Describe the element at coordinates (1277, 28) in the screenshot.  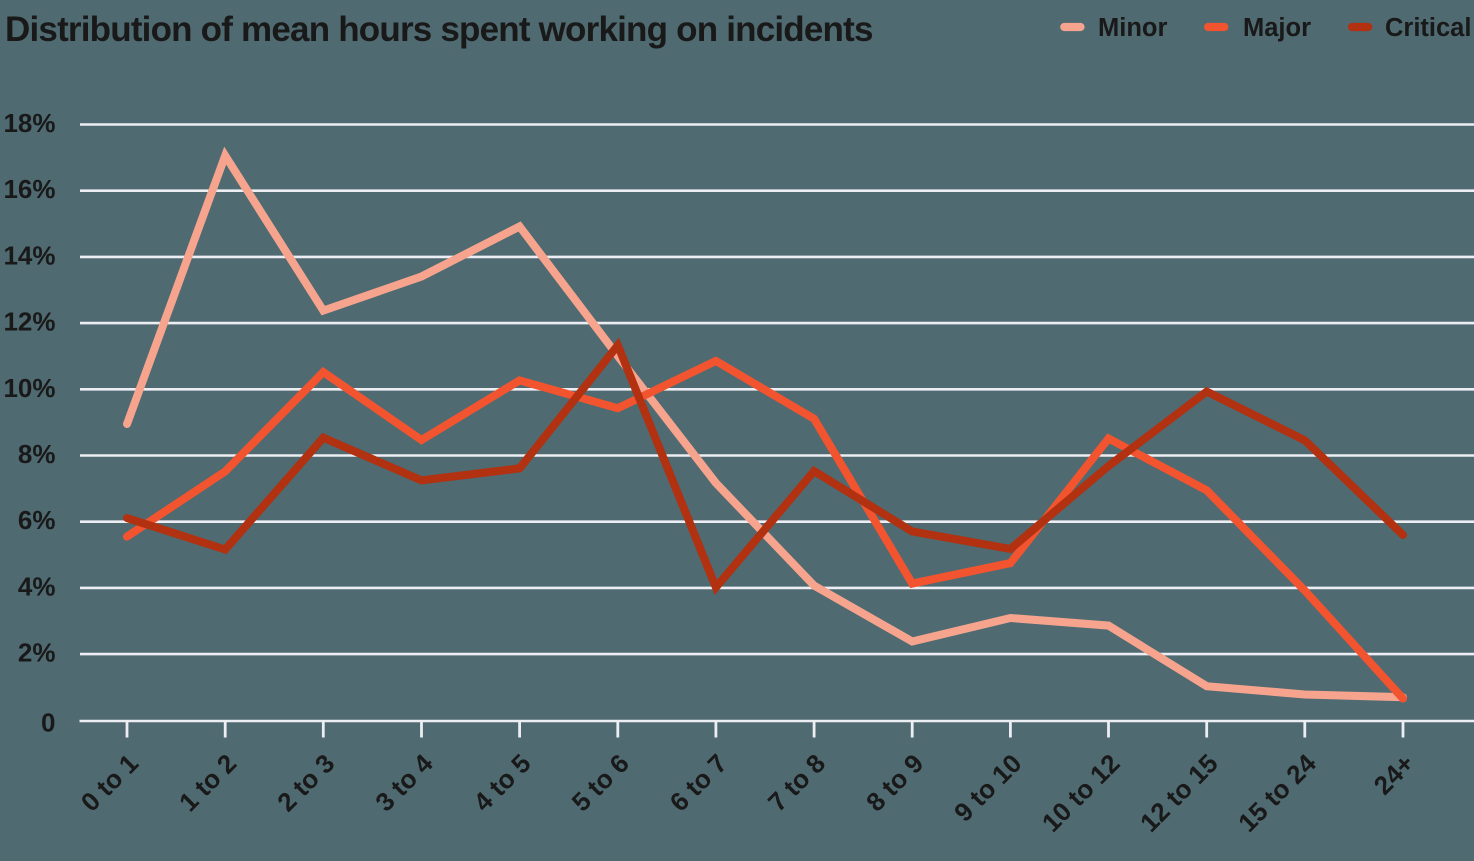
I see `svg-text: Major` at that location.